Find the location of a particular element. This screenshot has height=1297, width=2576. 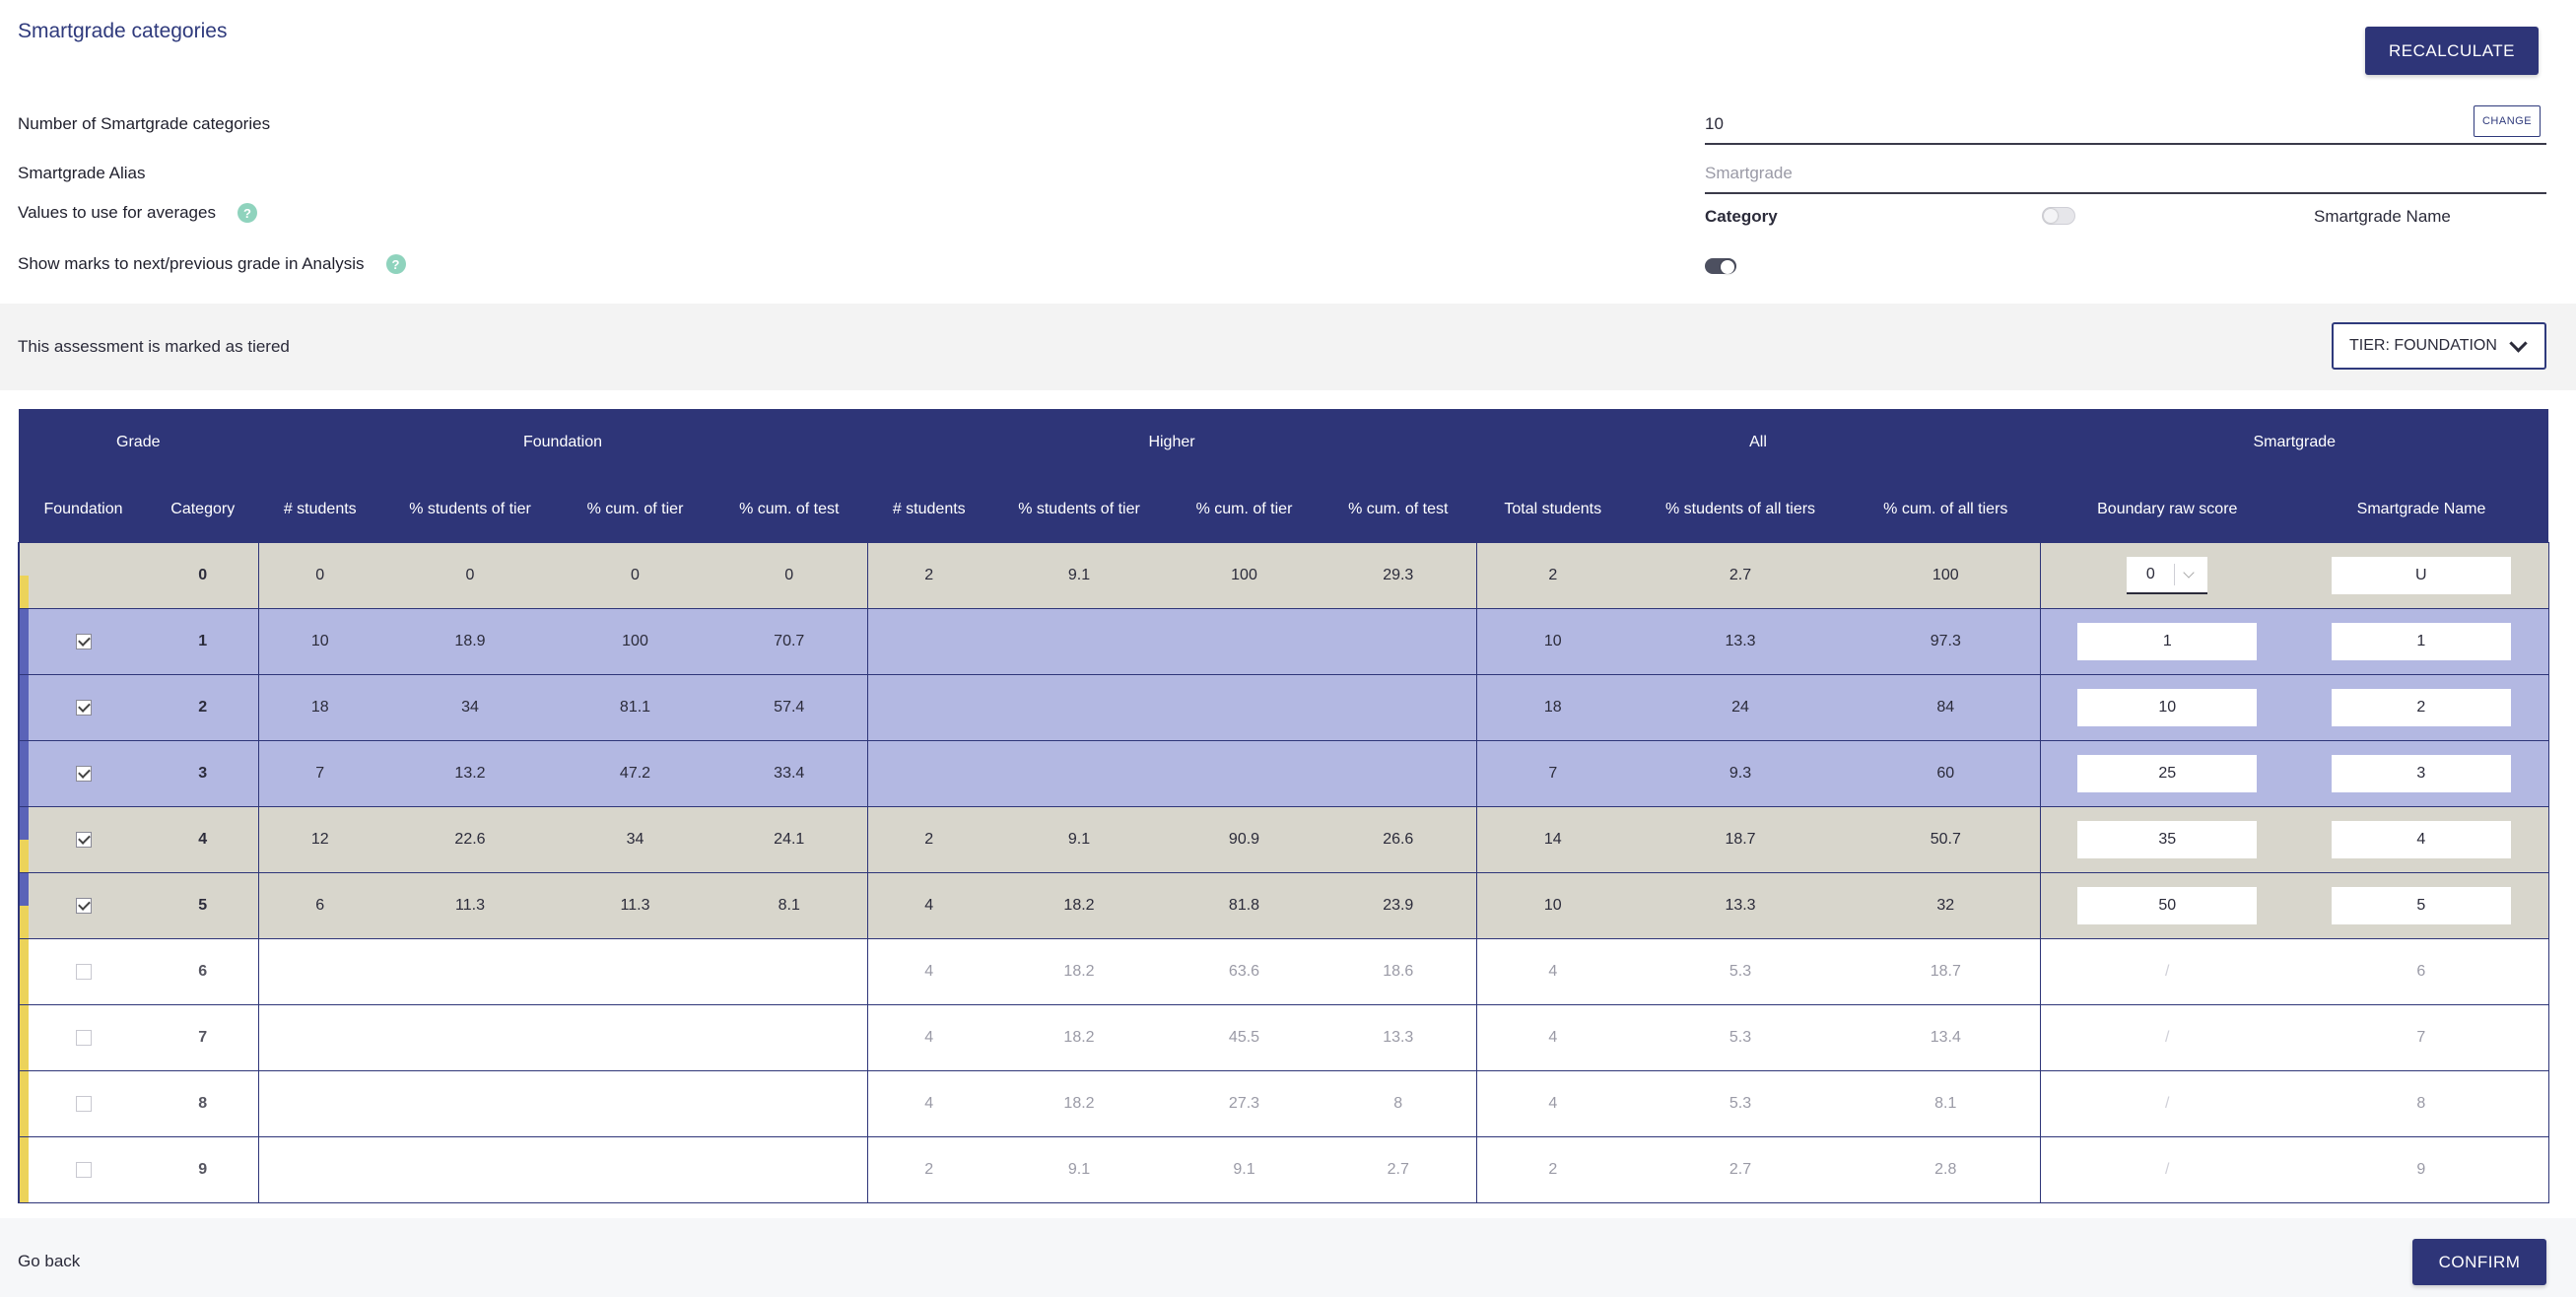

smartgrade-name-cell: 3 is located at coordinates (2421, 773).